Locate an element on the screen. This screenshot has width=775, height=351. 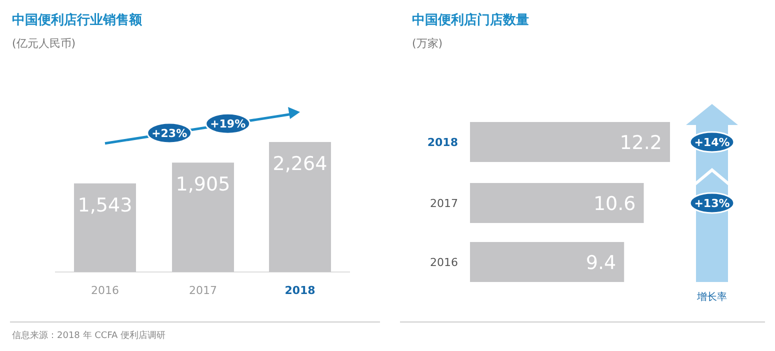
text: +14% is located at coordinates (712, 142).